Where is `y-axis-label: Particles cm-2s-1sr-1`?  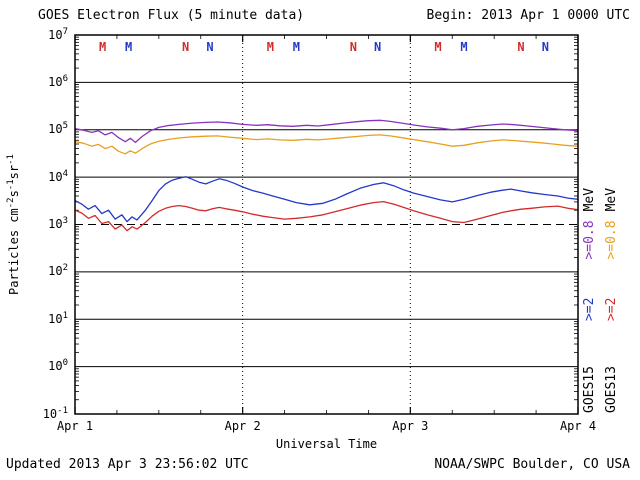 y-axis-label: Particles cm-2s-1sr-1 is located at coordinates (13, 224).